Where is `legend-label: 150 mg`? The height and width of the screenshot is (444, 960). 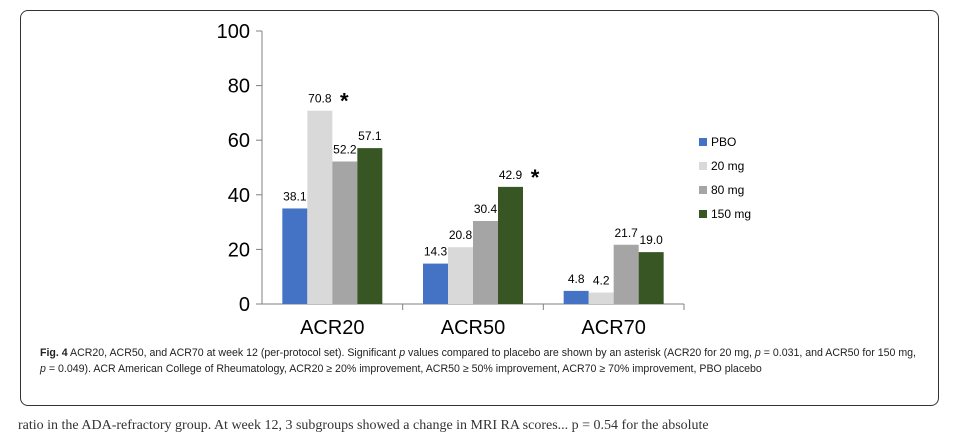 legend-label: 150 mg is located at coordinates (731, 214).